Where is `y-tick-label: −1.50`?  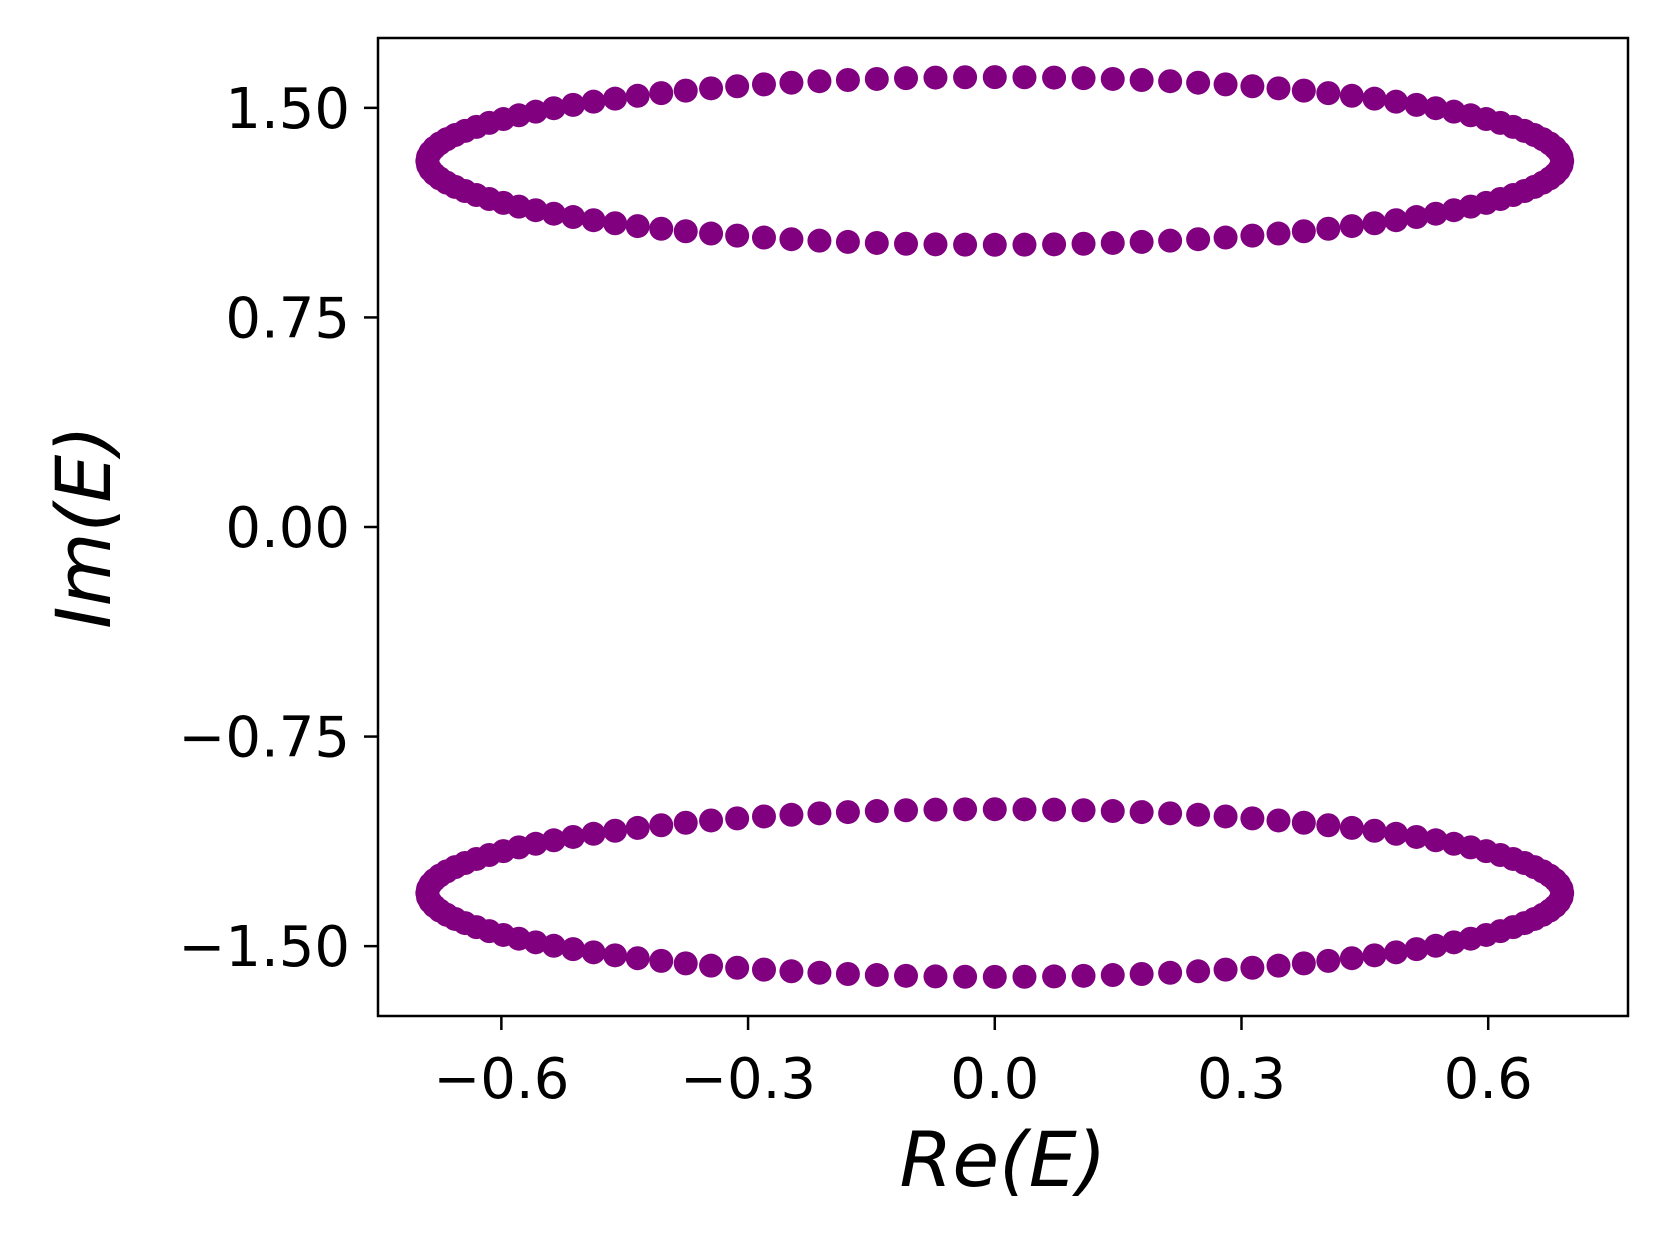 y-tick-label: −1.50 is located at coordinates (264, 947).